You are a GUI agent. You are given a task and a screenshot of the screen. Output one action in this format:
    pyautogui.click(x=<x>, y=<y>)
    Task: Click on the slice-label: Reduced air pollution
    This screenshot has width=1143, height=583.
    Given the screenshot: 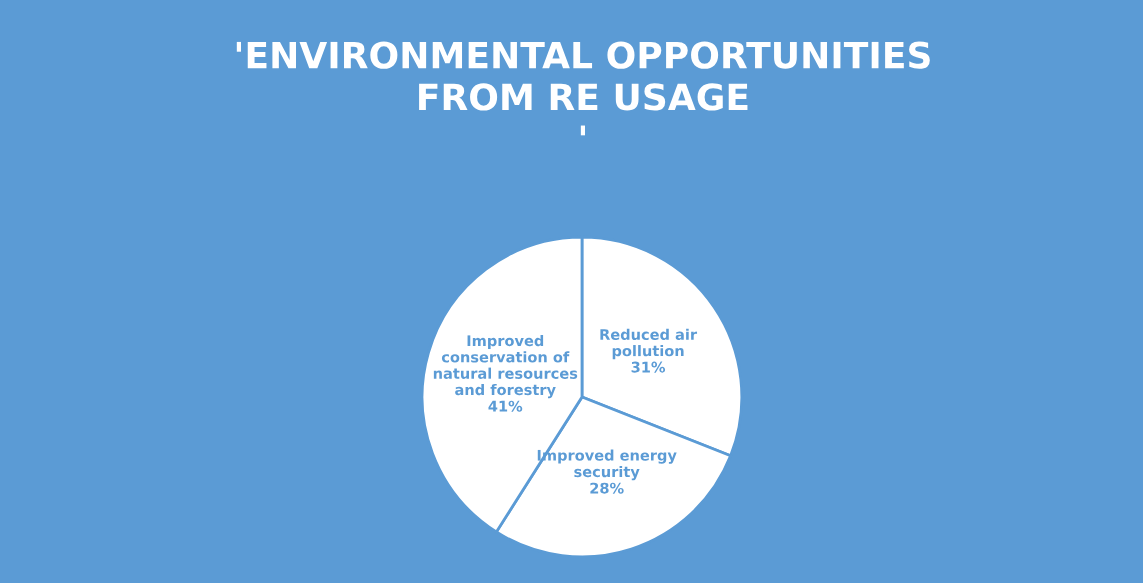 What is the action you would take?
    pyautogui.click(x=649, y=344)
    